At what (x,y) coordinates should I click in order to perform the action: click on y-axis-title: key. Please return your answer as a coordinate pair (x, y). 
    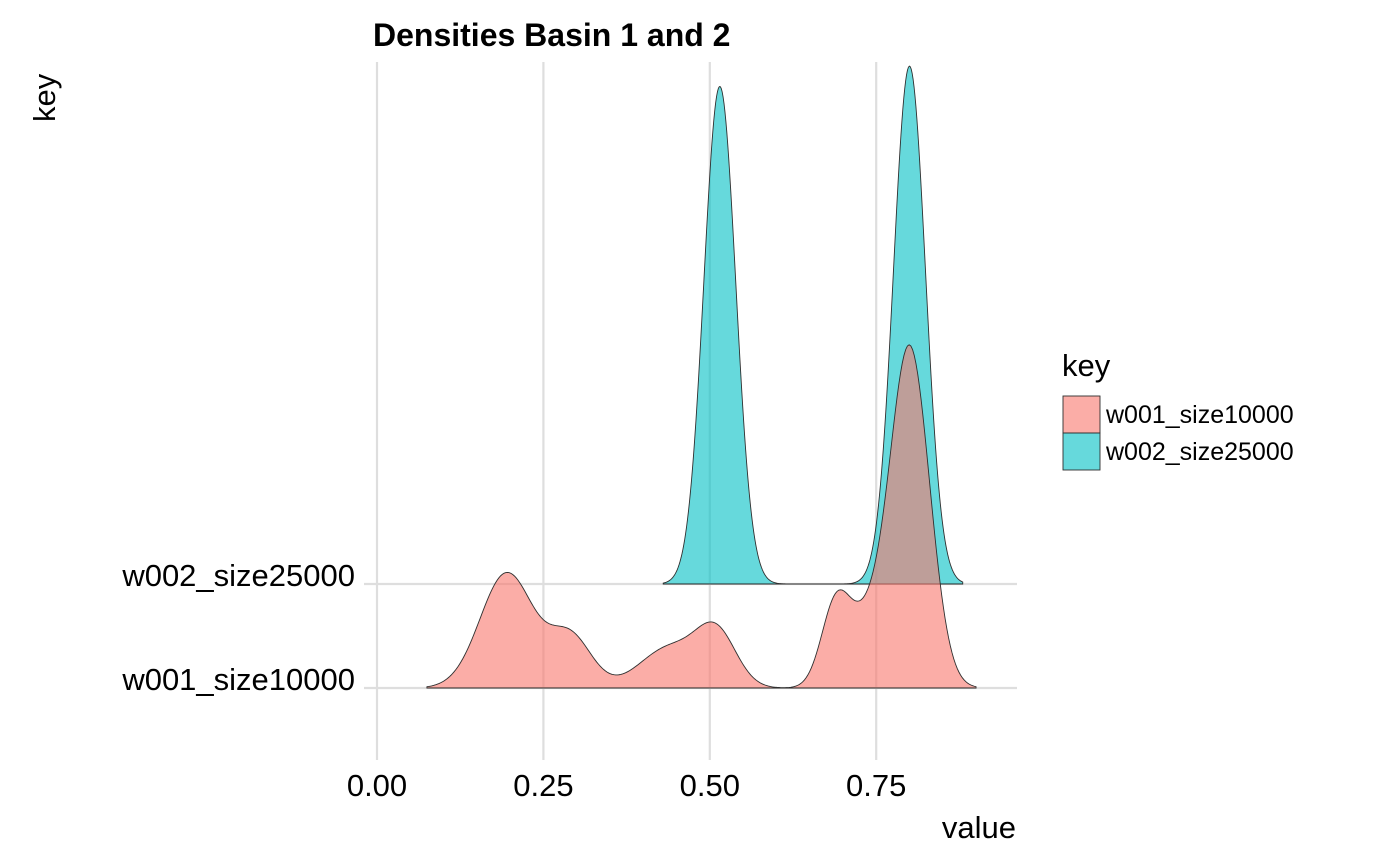
    Looking at the image, I should click on (44, 97).